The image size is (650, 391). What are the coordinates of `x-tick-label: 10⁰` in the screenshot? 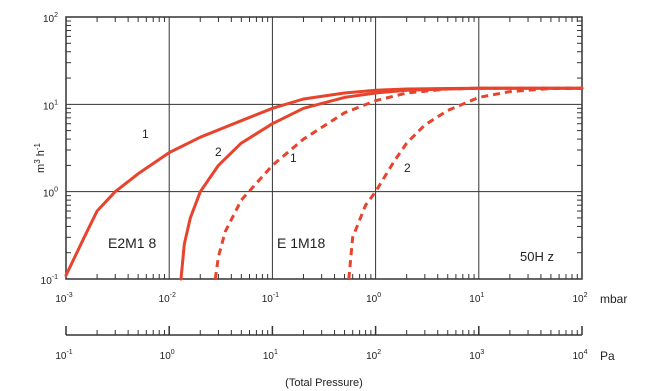 It's located at (373, 298).